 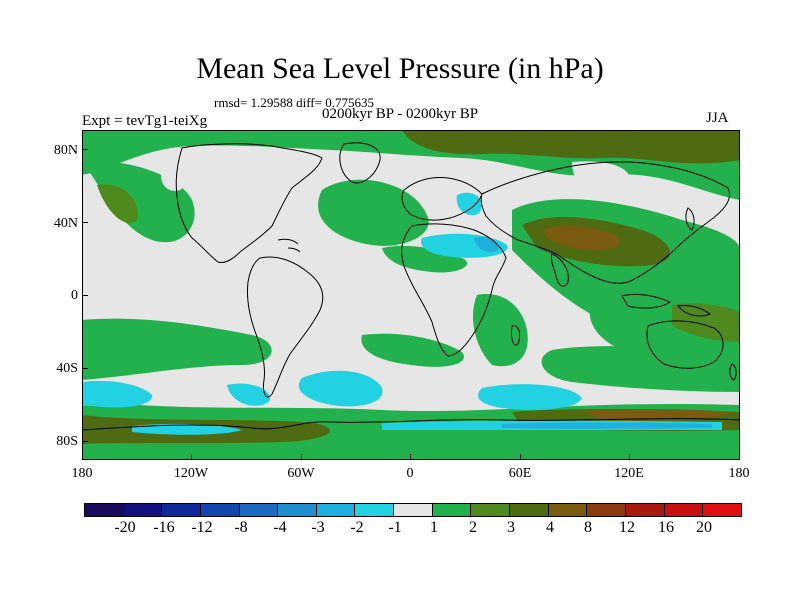 I want to click on colorbar, so click(x=413, y=510).